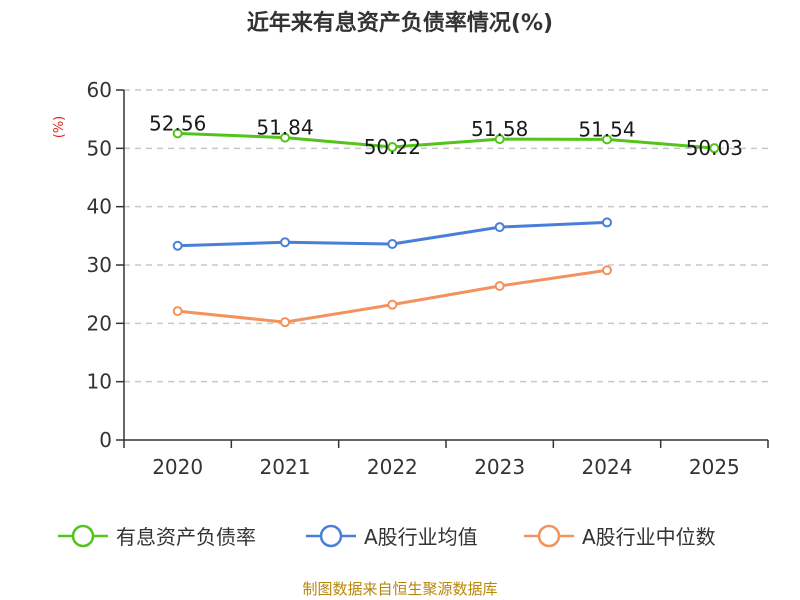 The height and width of the screenshot is (600, 800). Describe the element at coordinates (105, 440) in the screenshot. I see `y-tick-label: 0` at that location.